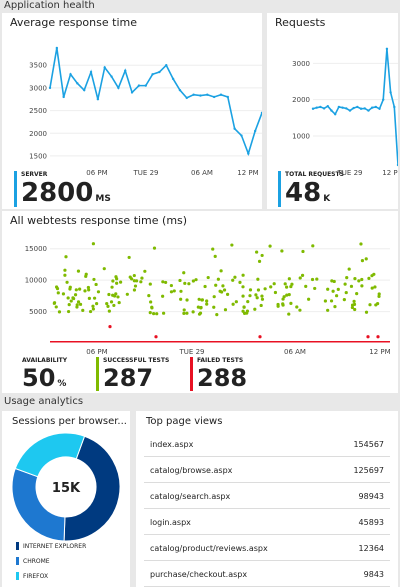  Describe the element at coordinates (267, 523) in the screenshot. I see `table-row: login.aspx 45893` at that location.